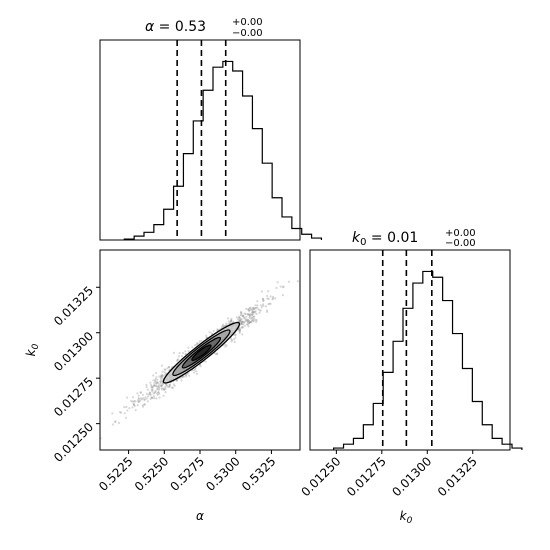 This screenshot has width=550, height=550. I want to click on alpha-title-lower: −0.00, so click(247, 33).